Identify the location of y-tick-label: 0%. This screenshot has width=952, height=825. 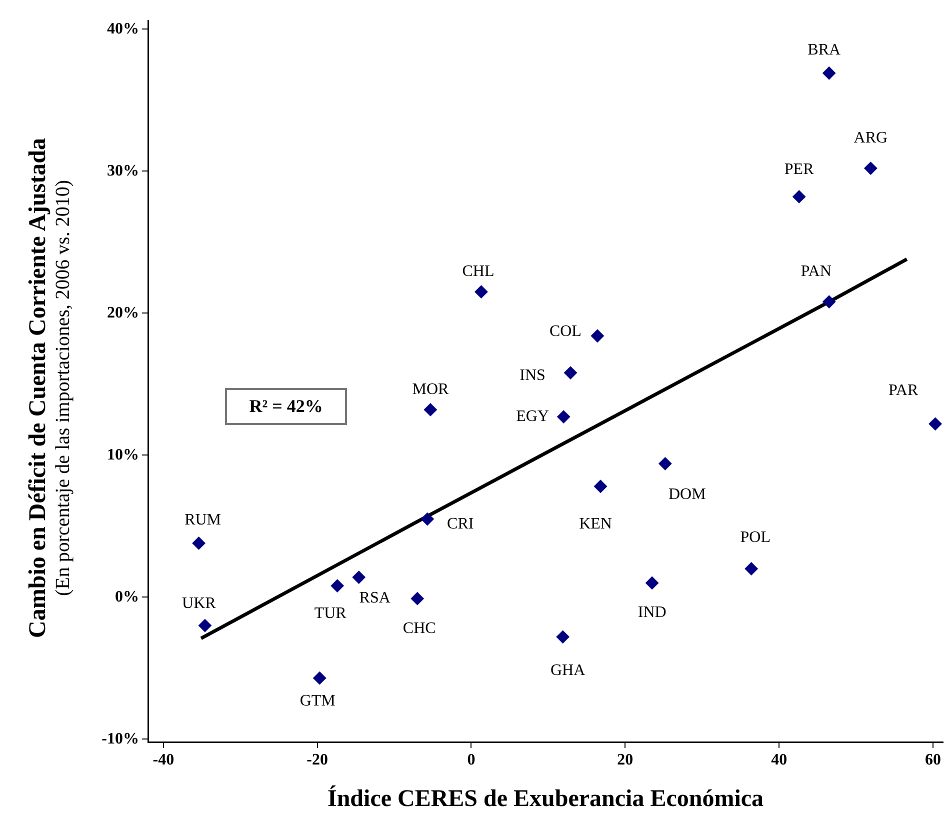
(127, 597).